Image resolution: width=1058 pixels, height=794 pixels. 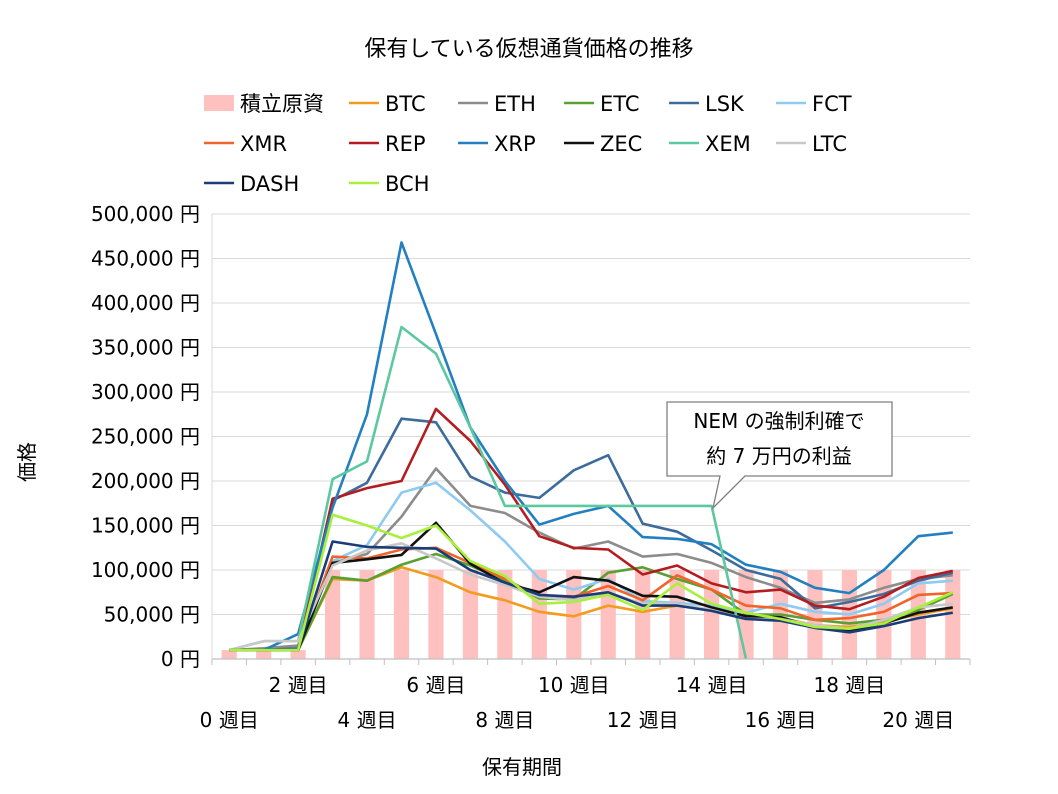 What do you see at coordinates (219, 103) in the screenshot?
I see `legend-swatch` at bounding box center [219, 103].